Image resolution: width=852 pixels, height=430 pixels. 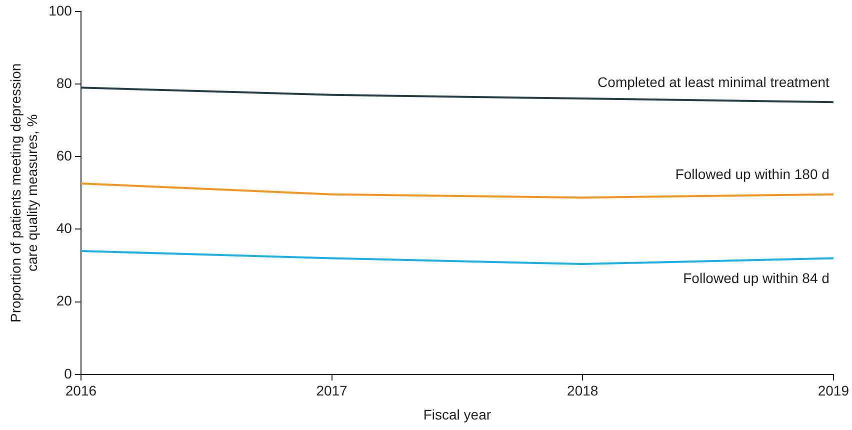 I want to click on y-tick-label: 0, so click(x=68, y=373).